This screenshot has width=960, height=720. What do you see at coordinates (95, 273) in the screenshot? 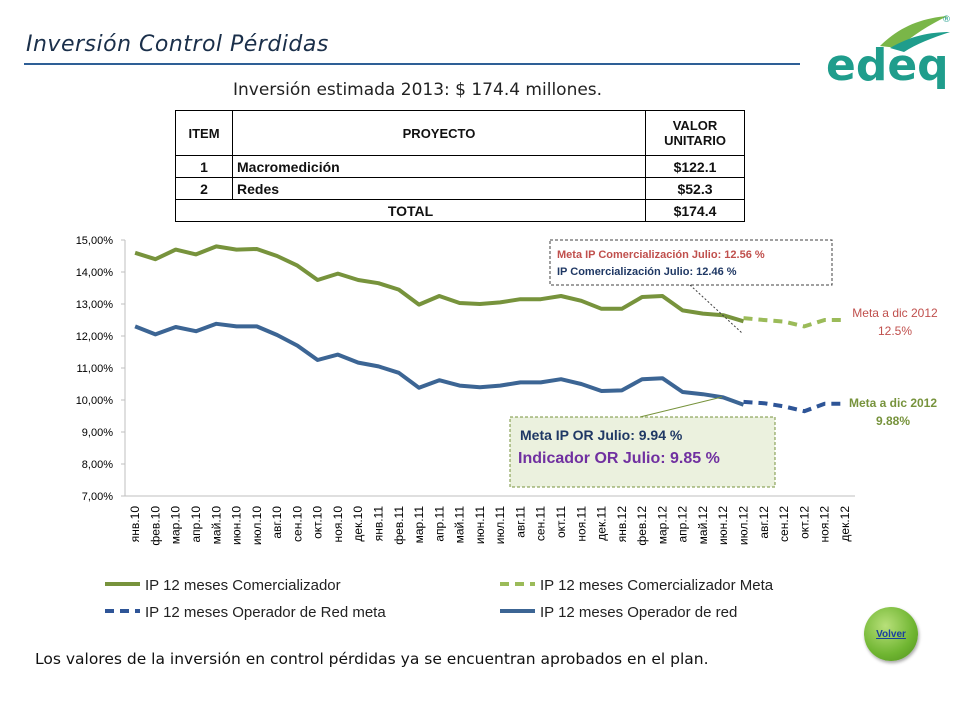
I see `y-tick-label: 14,00%` at bounding box center [95, 273].